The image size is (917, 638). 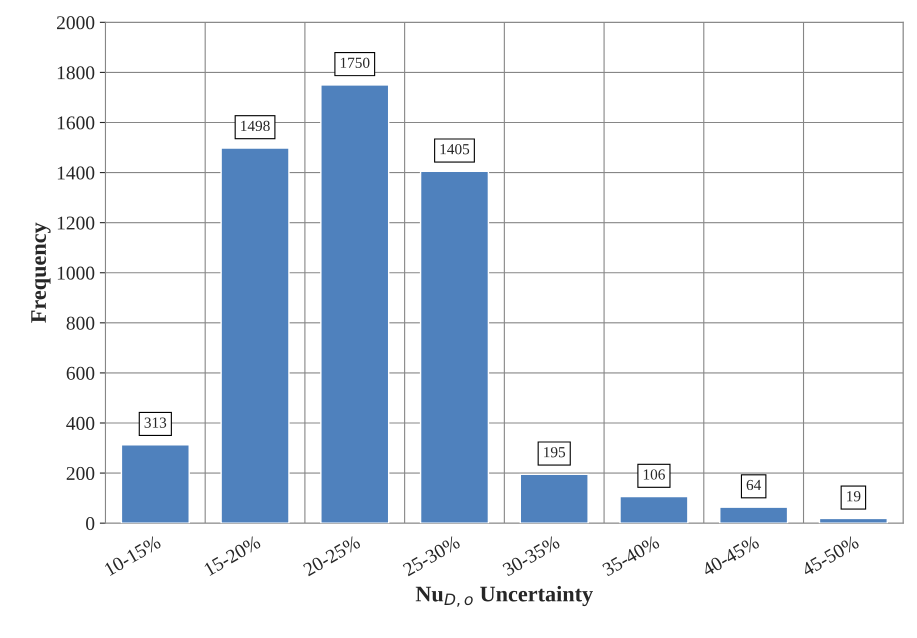 What do you see at coordinates (255, 126) in the screenshot?
I see `data-label: 1498` at bounding box center [255, 126].